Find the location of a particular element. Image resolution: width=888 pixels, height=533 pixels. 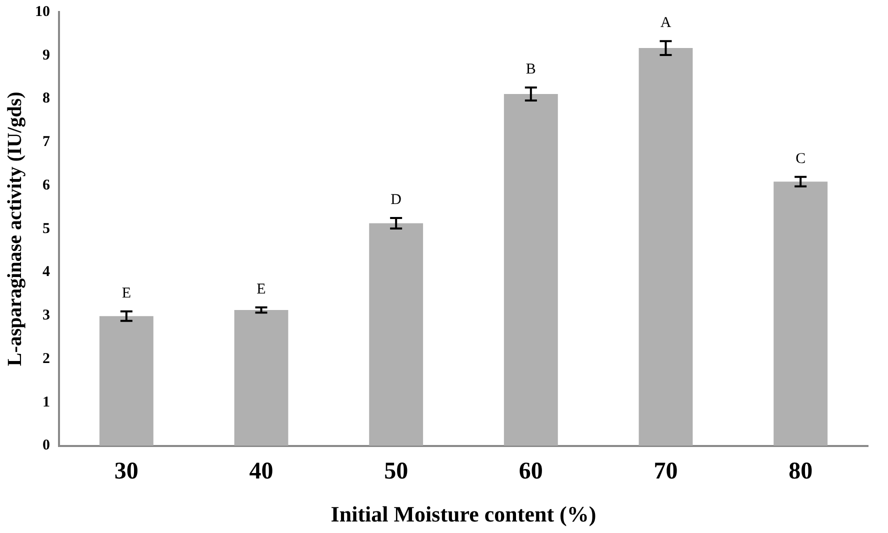

x-tick-label: 50 is located at coordinates (396, 471).